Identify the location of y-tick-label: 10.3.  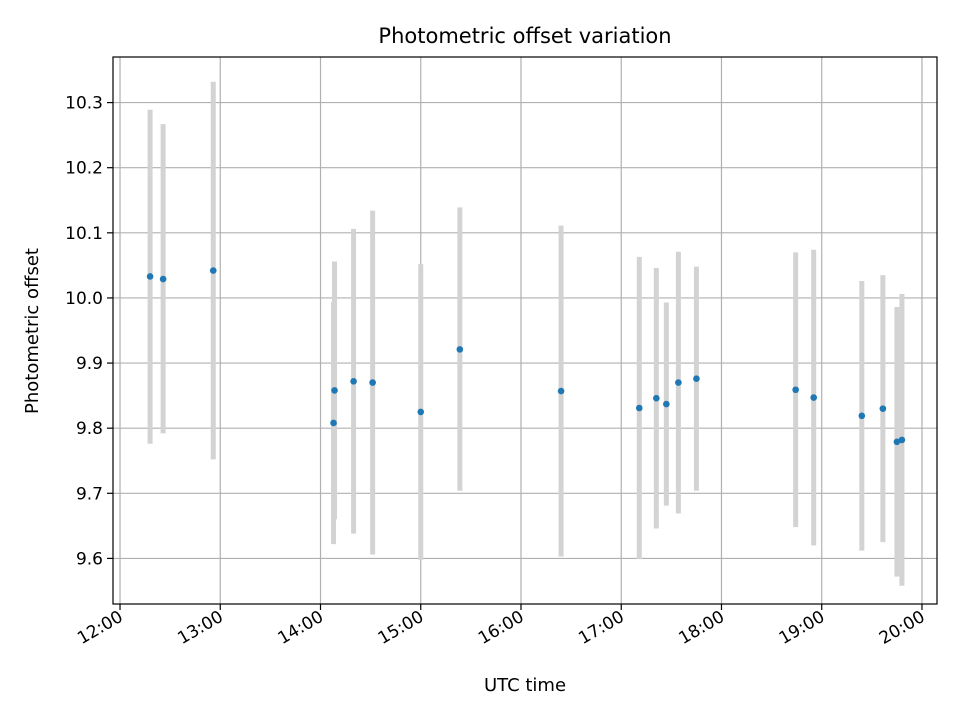
(84, 104).